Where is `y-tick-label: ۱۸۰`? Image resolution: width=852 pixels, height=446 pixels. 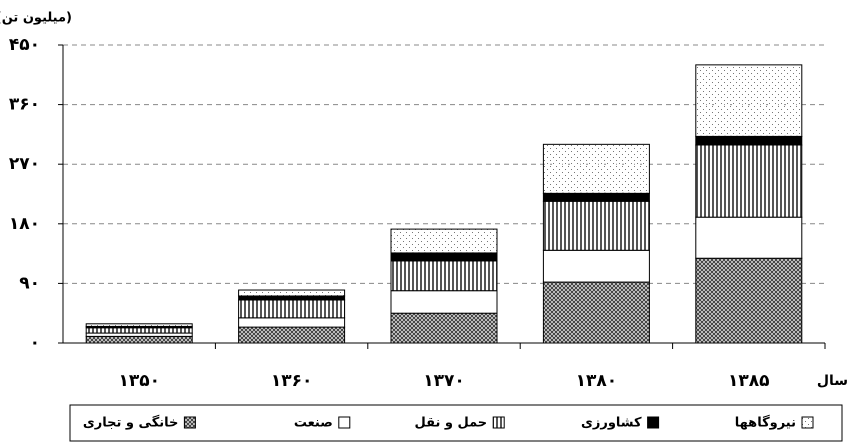 y-tick-label: ۱۸۰ is located at coordinates (24, 224).